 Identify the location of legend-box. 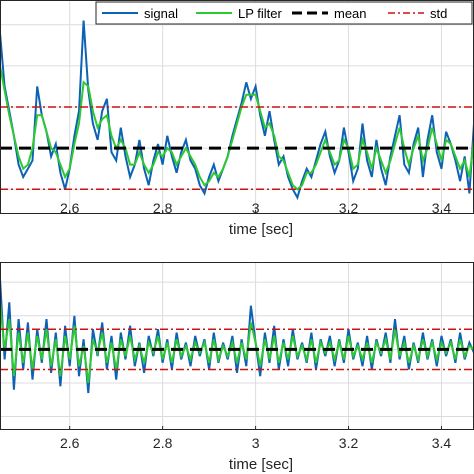
(284, 13).